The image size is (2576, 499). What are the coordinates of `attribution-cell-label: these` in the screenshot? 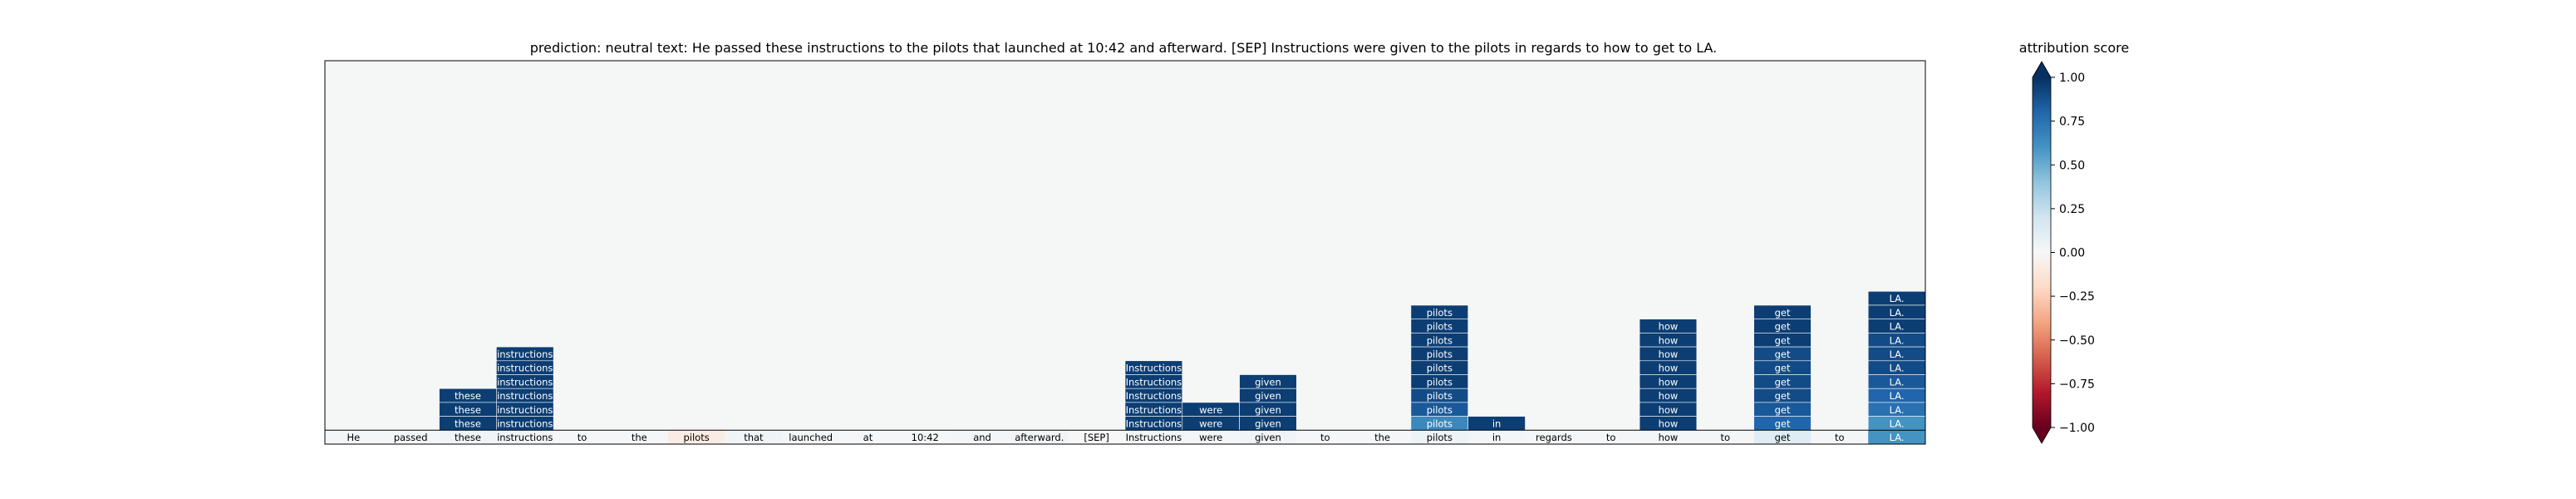 It's located at (468, 423).